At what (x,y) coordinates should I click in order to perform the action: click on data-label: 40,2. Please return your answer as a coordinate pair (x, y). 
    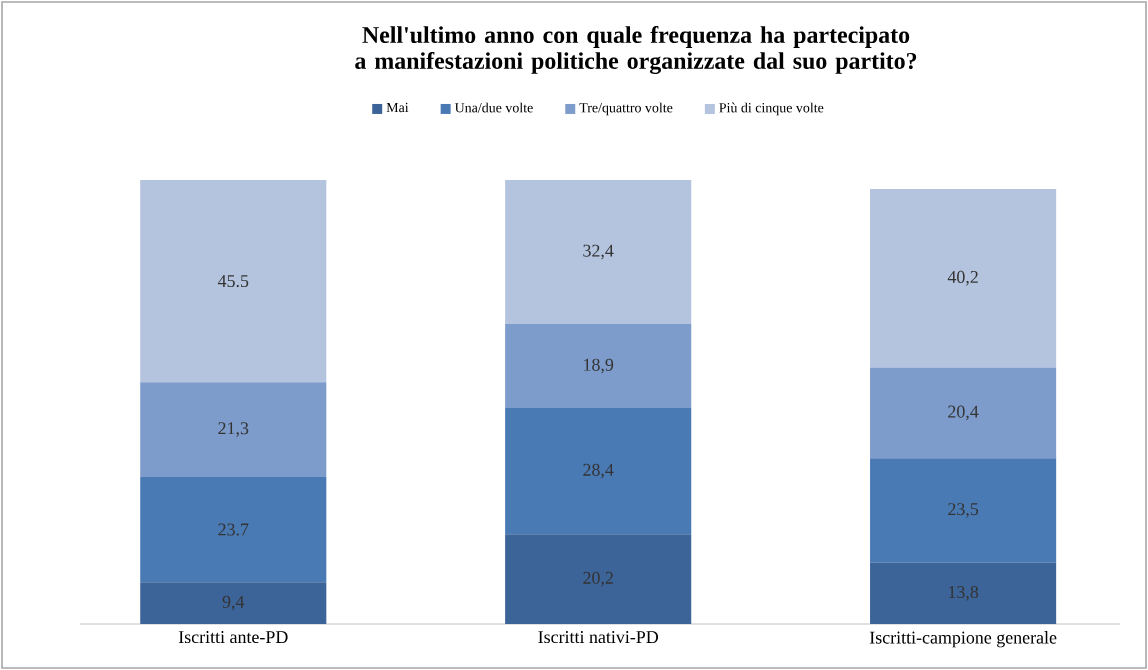
    Looking at the image, I should click on (962, 278).